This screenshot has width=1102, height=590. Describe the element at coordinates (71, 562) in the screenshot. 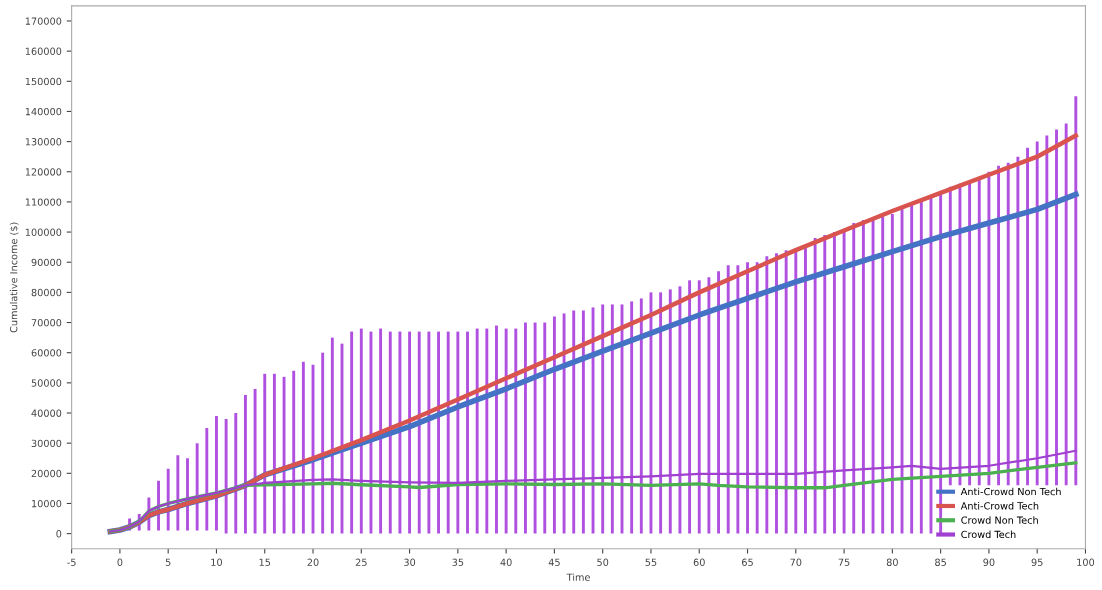

I see `x-tick-label: -5` at that location.